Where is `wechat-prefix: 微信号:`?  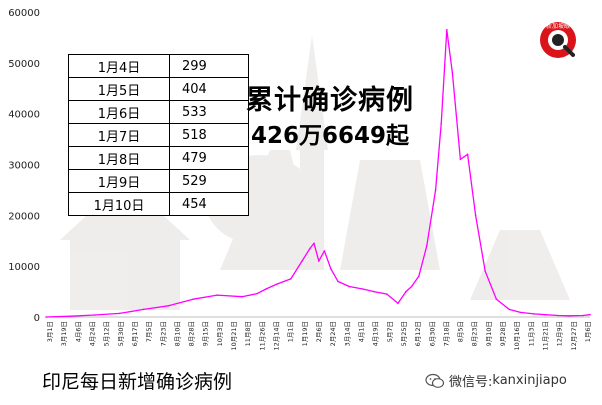 wechat-prefix: 微信号: is located at coordinates (471, 382).